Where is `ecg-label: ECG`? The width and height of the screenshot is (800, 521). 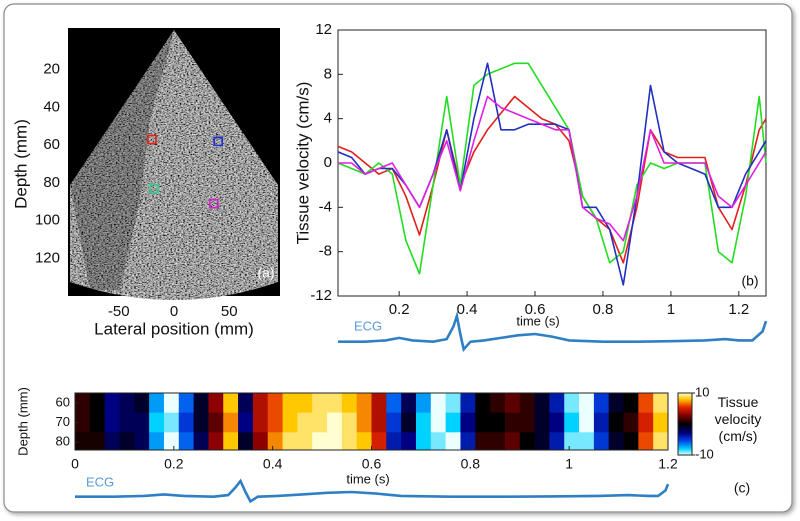
ecg-label: ECG is located at coordinates (100, 481).